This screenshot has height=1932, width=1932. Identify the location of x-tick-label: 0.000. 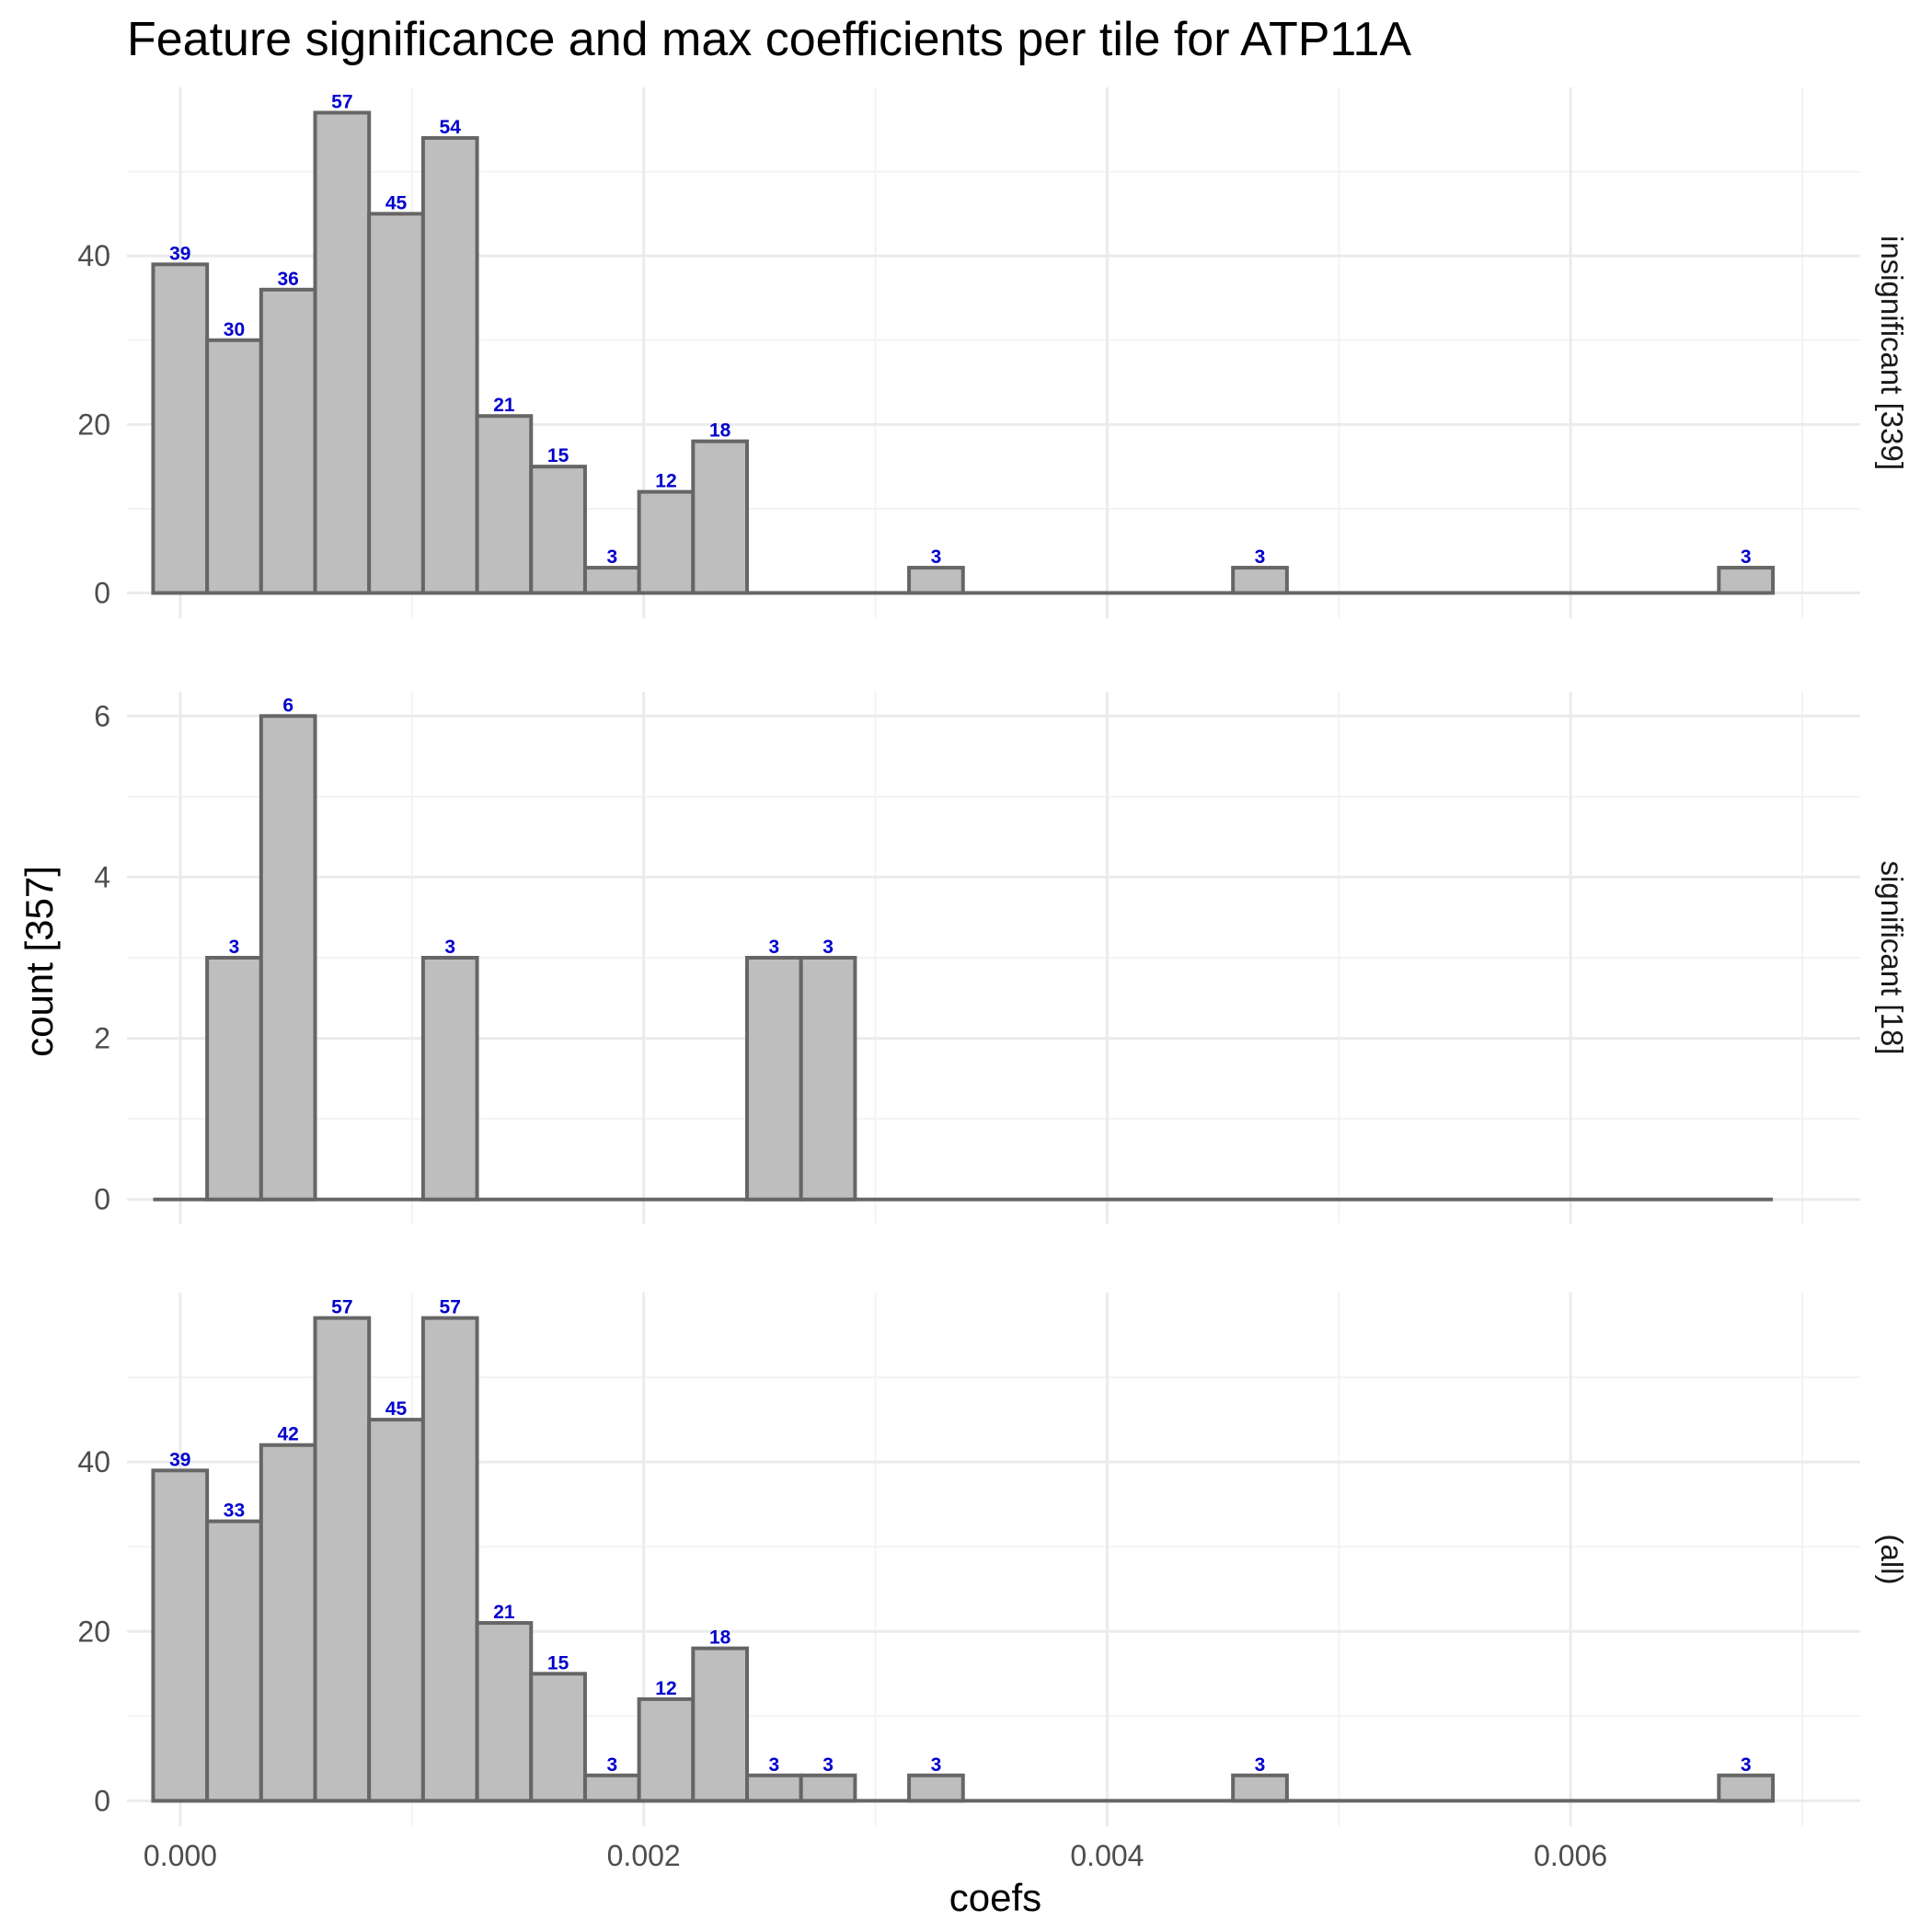
(180, 1855).